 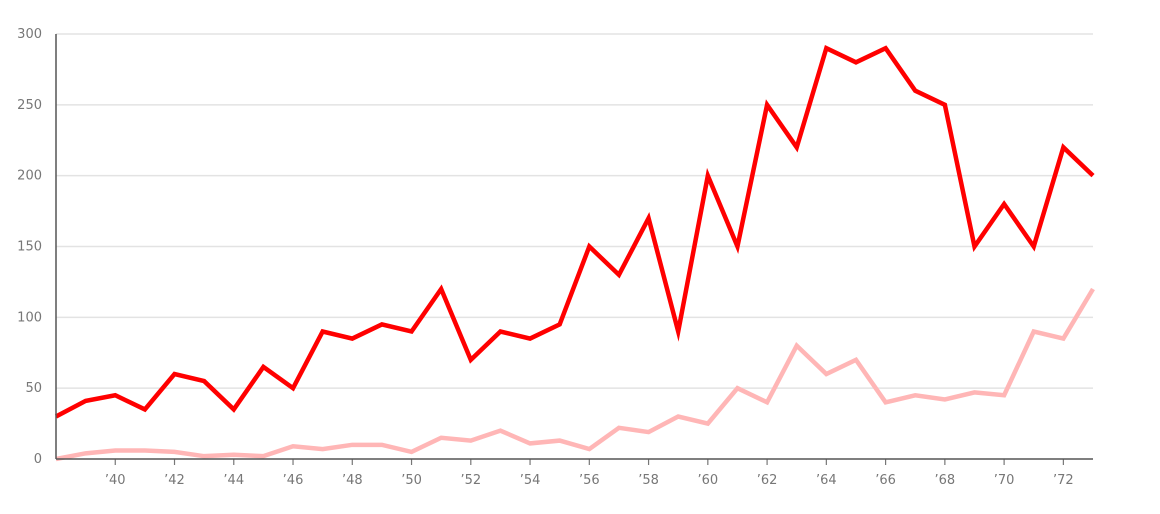 I want to click on x-tick-label: ’60, so click(x=707, y=480).